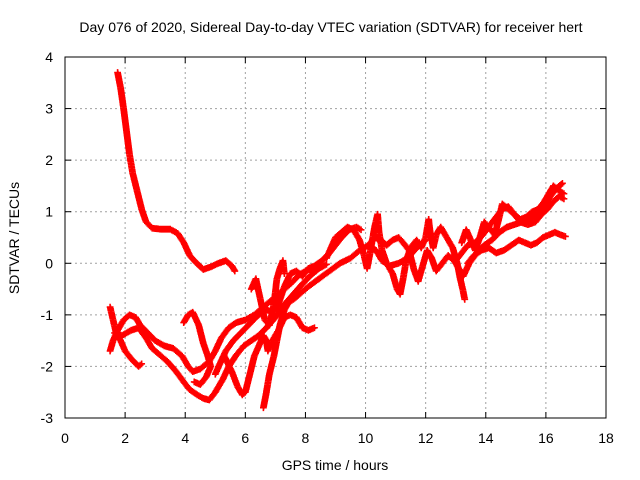 The image size is (640, 480). Describe the element at coordinates (513, 218) in the screenshot. I see `series-track-n` at that location.